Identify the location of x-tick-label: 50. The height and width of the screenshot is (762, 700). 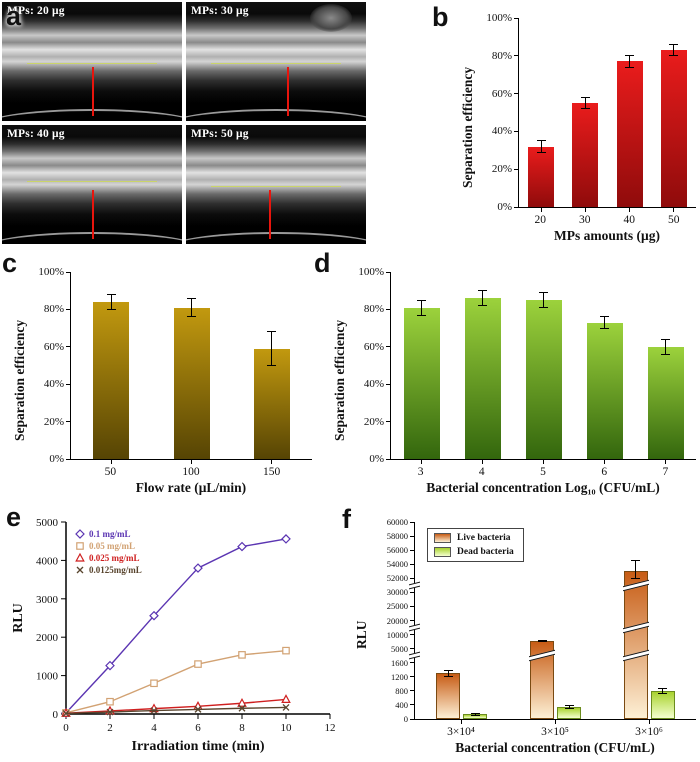
(674, 220).